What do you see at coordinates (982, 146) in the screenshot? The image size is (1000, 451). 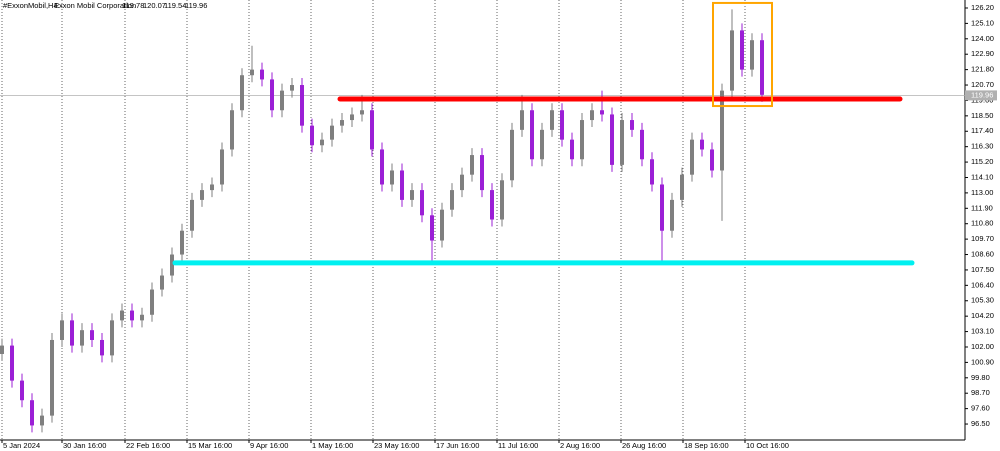 I see `y-tick-label: 116.30` at bounding box center [982, 146].